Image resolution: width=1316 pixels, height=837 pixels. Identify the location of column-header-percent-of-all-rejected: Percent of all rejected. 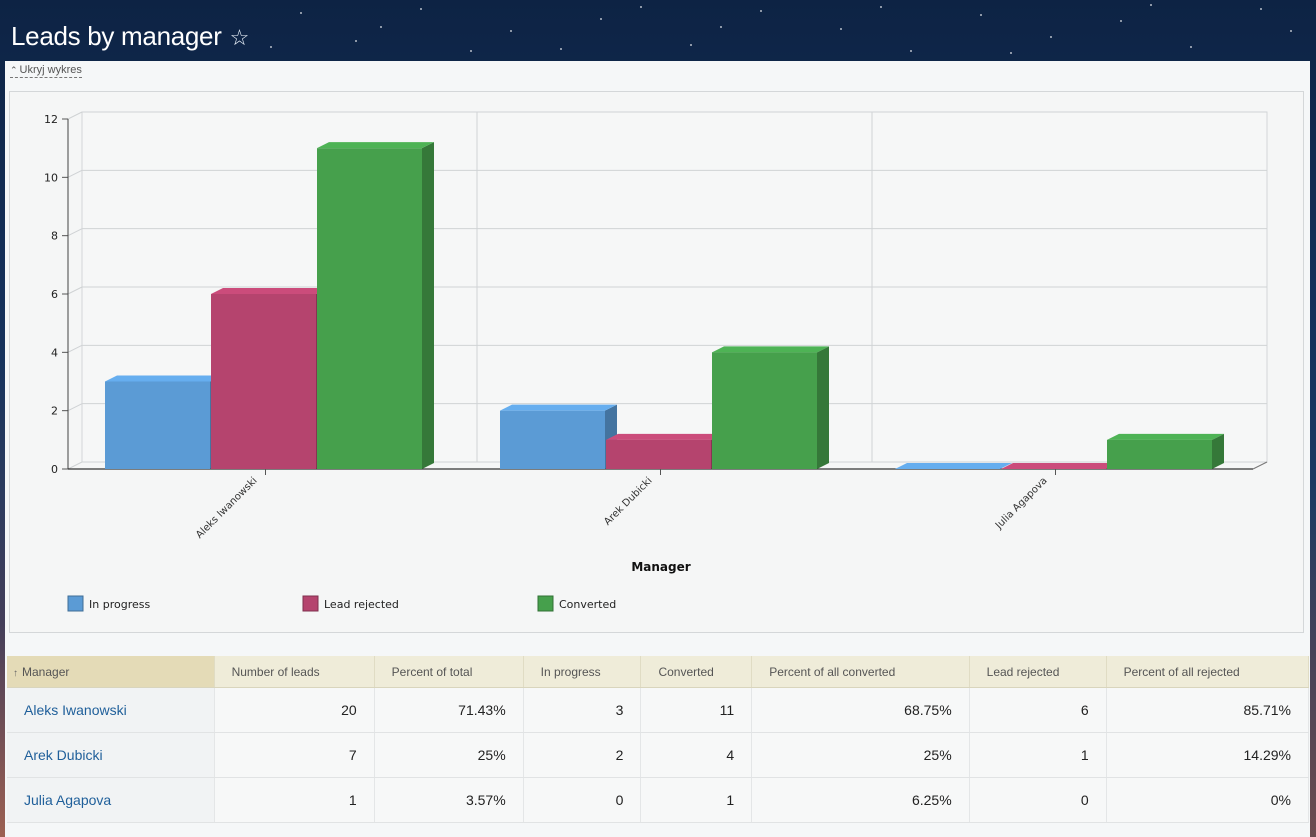
(1208, 672).